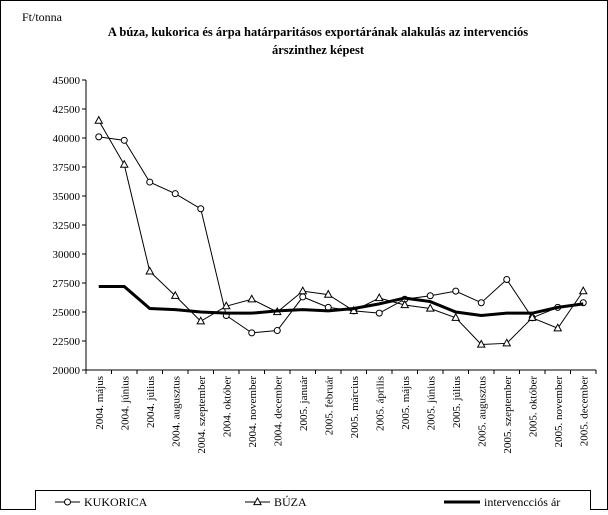  What do you see at coordinates (116, 502) in the screenshot?
I see `legend-label-1: KUKORICA` at bounding box center [116, 502].